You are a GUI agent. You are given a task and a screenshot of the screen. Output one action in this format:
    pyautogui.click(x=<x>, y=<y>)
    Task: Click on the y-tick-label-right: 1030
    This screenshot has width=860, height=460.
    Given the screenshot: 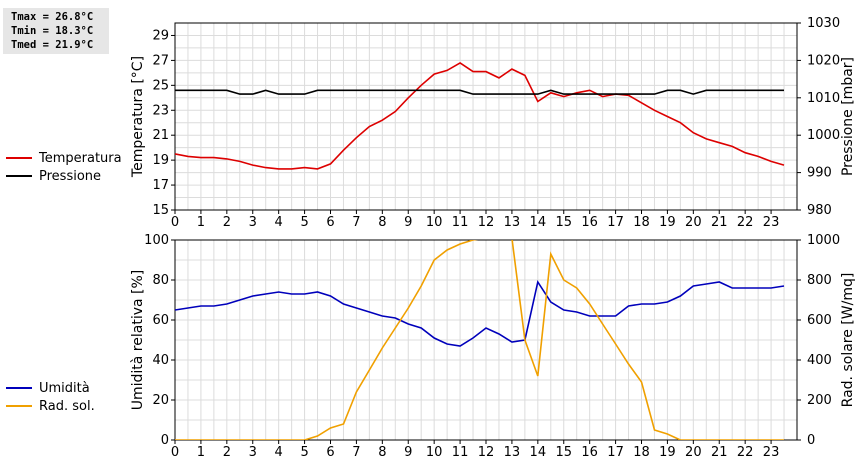 What is the action you would take?
    pyautogui.click(x=823, y=23)
    